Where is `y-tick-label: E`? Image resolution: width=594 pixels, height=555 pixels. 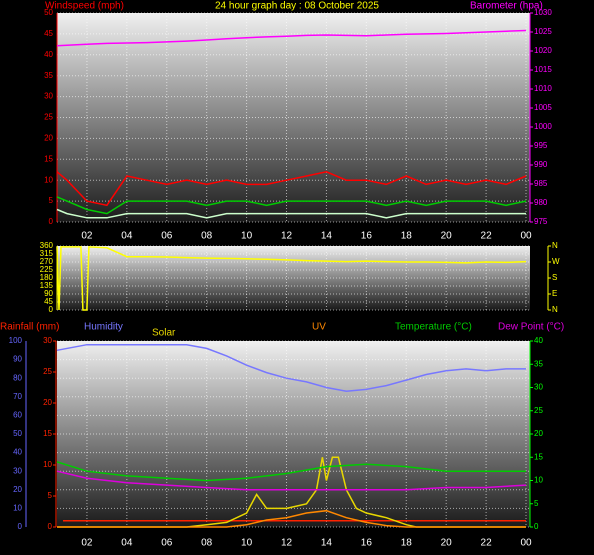 y-tick-label: E is located at coordinates (554, 293).